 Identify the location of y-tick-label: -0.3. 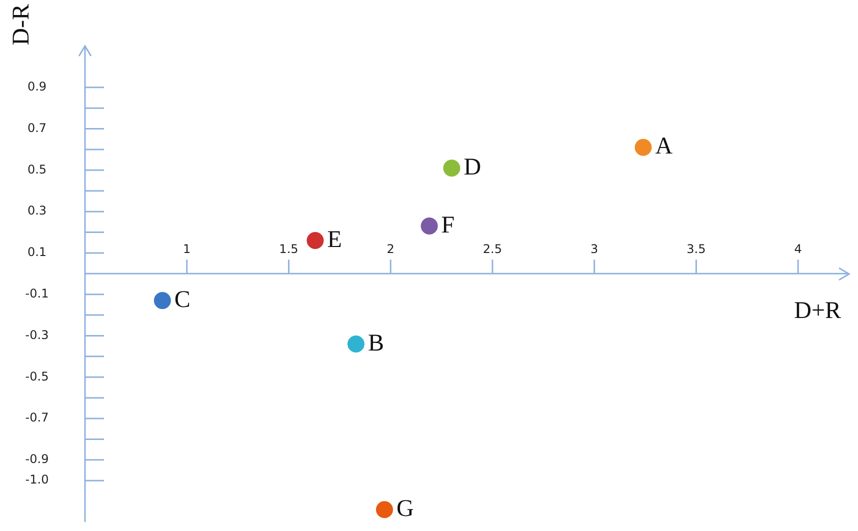
(37, 335).